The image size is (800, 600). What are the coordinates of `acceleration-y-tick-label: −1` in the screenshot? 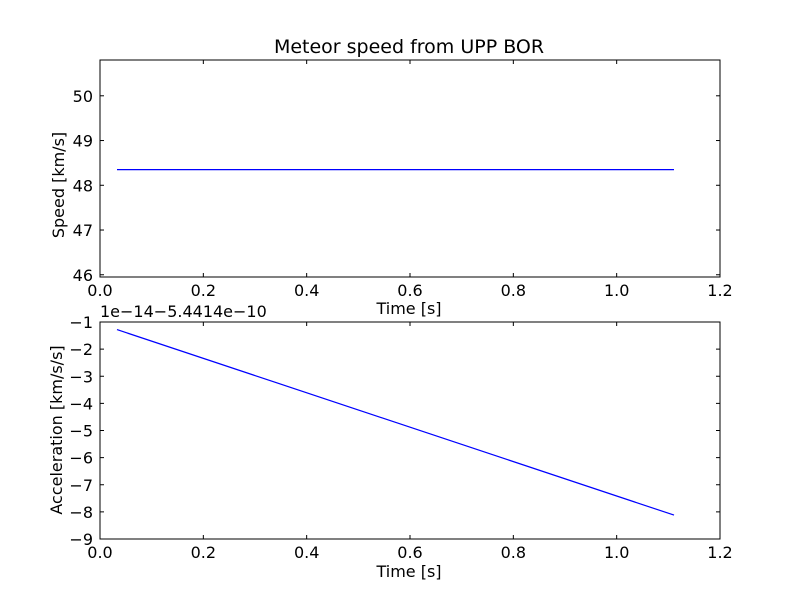 It's located at (81, 322).